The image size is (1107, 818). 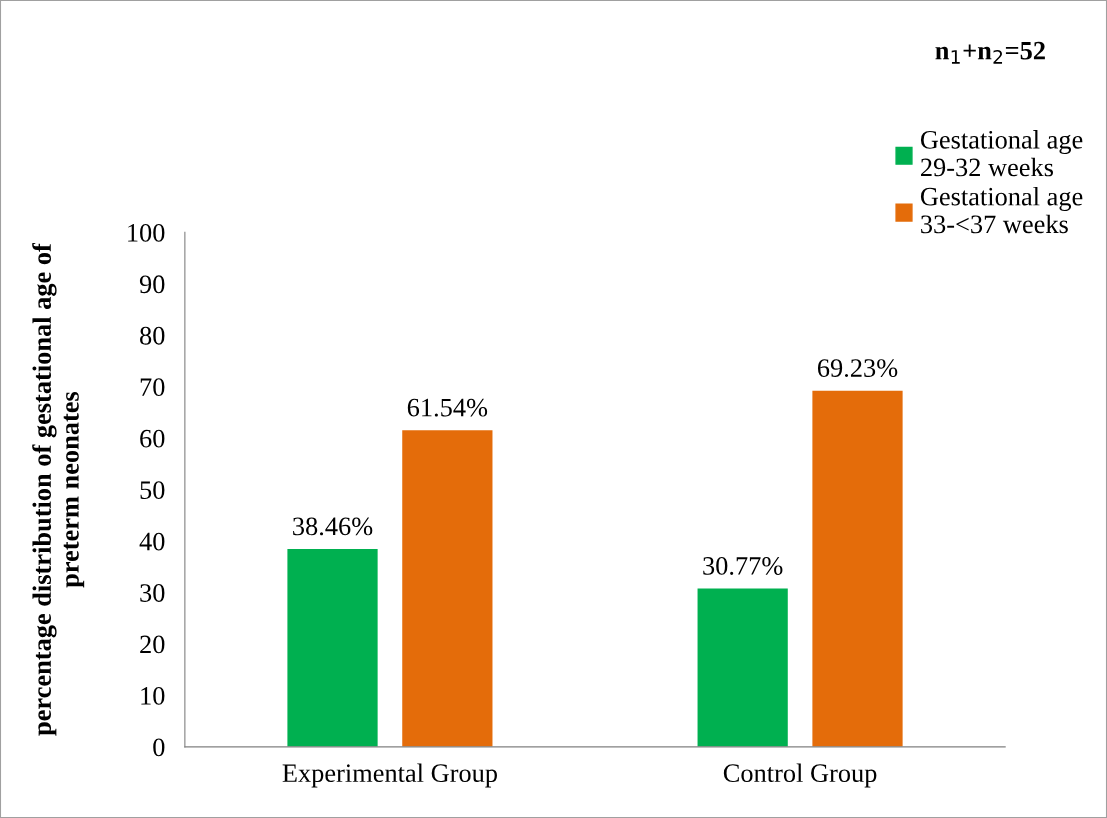 I want to click on data-label: 30.77%, so click(x=743, y=566).